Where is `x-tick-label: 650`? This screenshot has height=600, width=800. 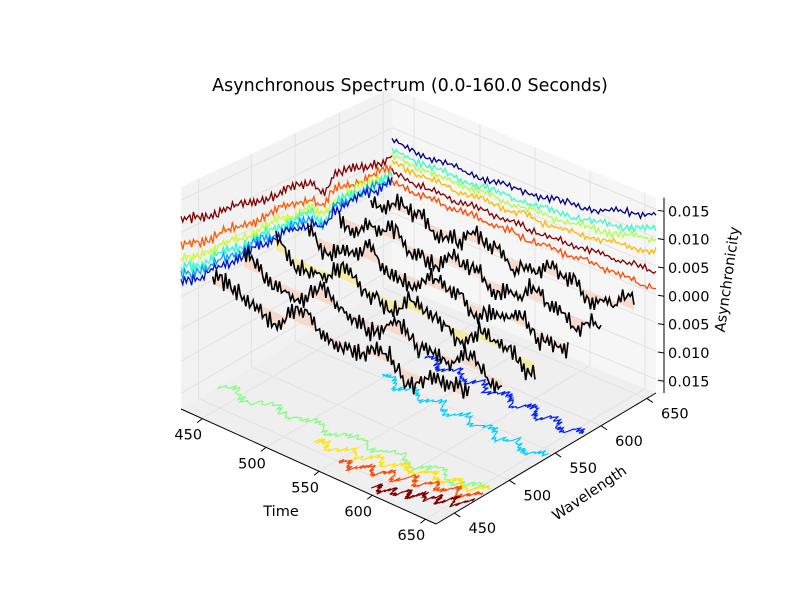 x-tick-label: 650 is located at coordinates (412, 536).